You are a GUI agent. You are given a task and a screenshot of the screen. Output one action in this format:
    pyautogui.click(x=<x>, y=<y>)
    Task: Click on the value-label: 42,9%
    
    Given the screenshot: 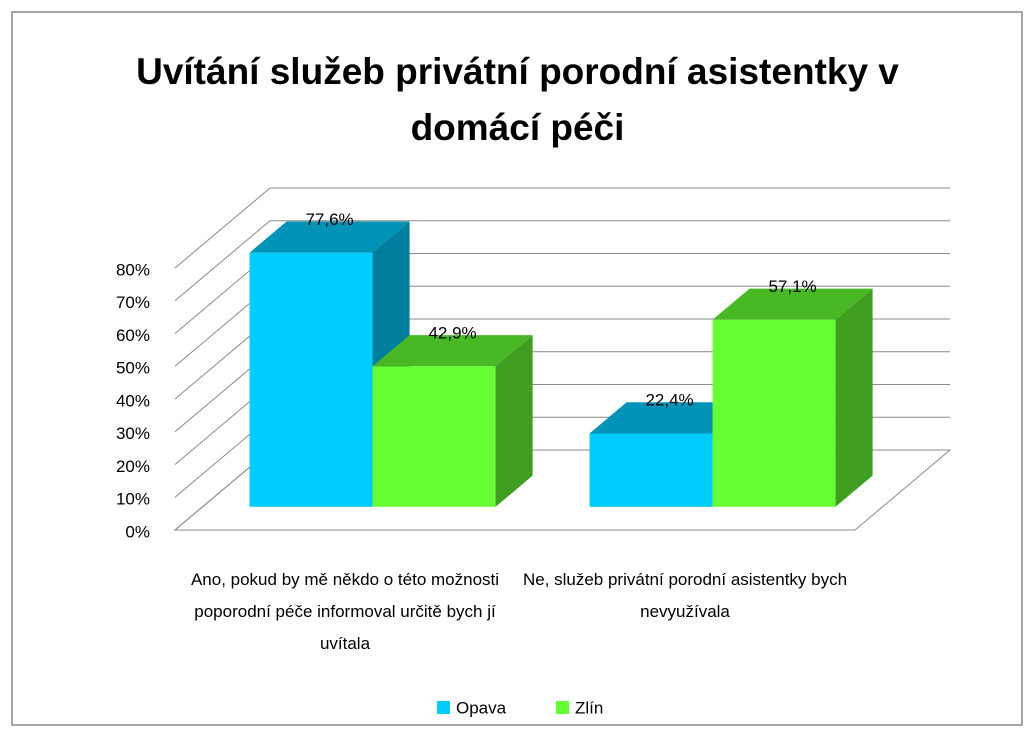 What is the action you would take?
    pyautogui.click(x=452, y=333)
    